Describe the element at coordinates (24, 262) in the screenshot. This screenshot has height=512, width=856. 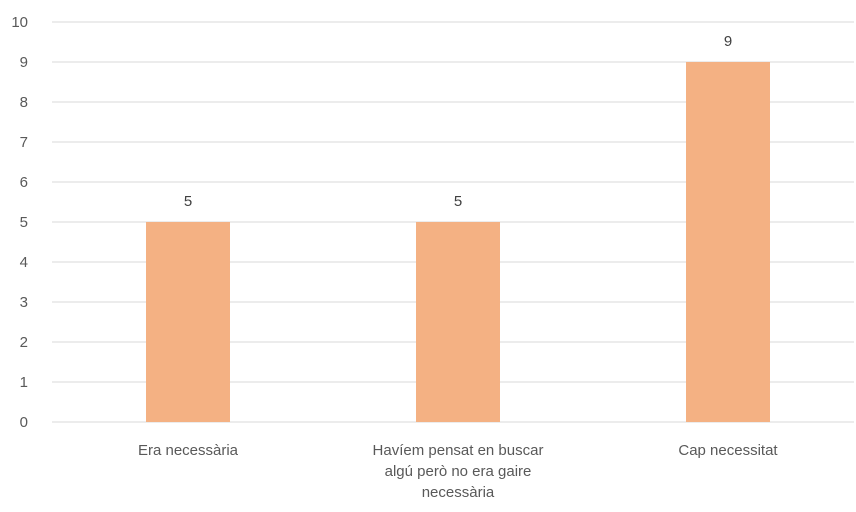
I see `y-tick-label-4: 4` at that location.